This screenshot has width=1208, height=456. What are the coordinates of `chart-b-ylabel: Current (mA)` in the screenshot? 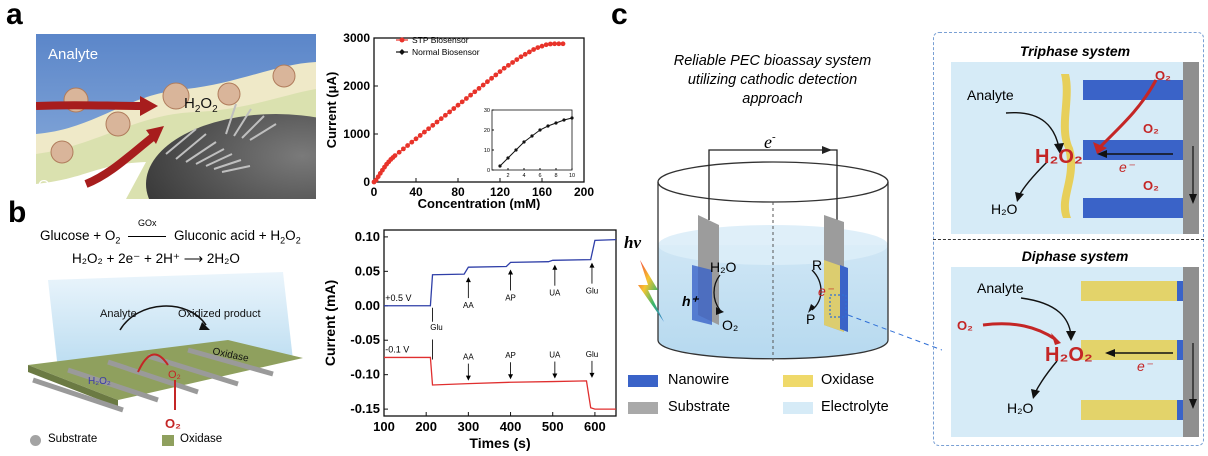 It's located at (330, 323).